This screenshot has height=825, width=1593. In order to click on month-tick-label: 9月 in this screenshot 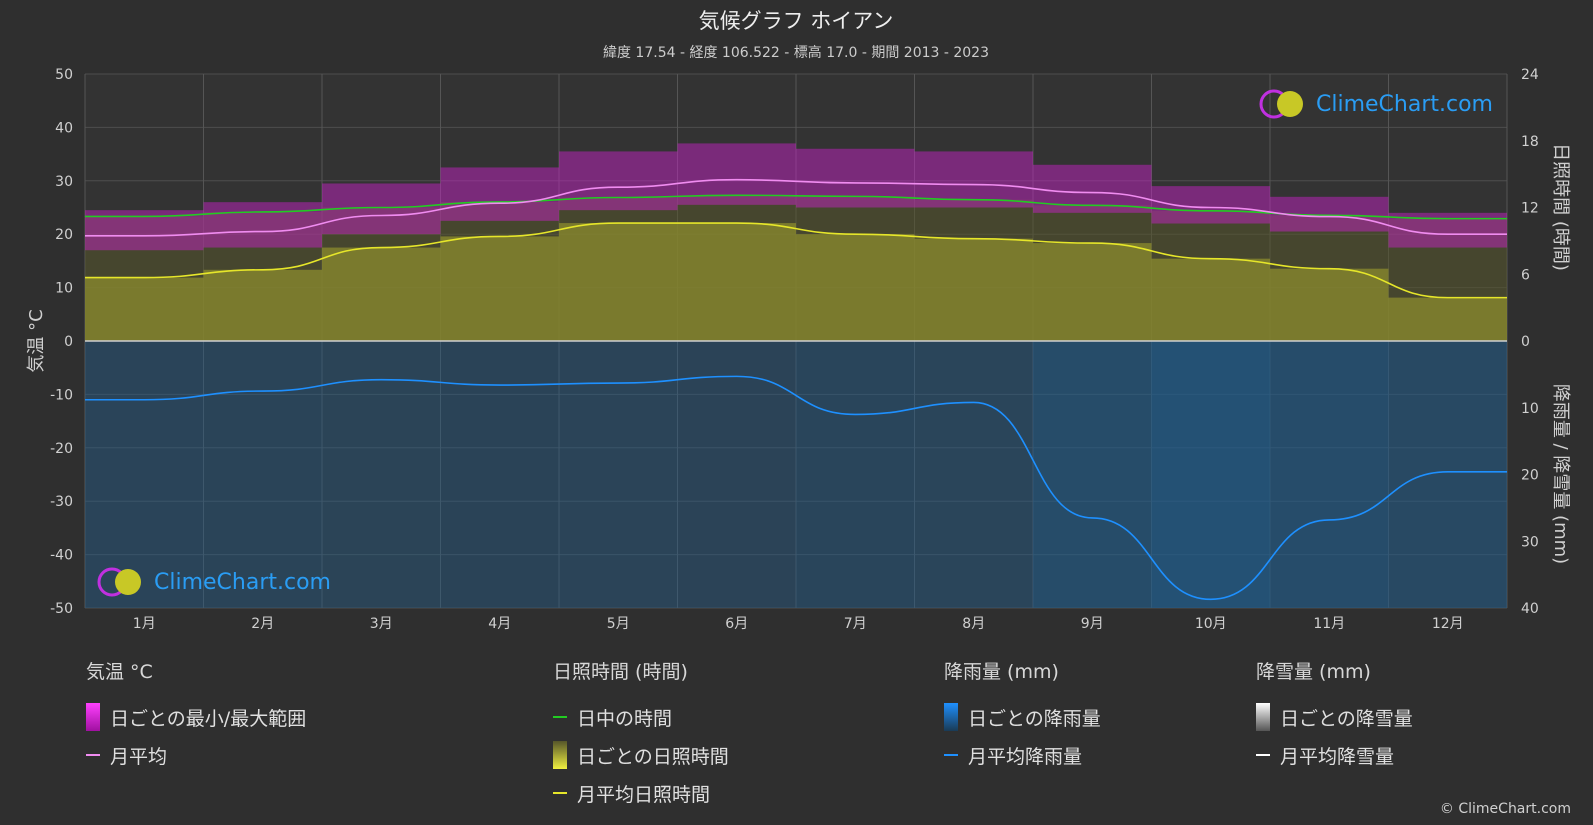, I will do `click(1092, 624)`.